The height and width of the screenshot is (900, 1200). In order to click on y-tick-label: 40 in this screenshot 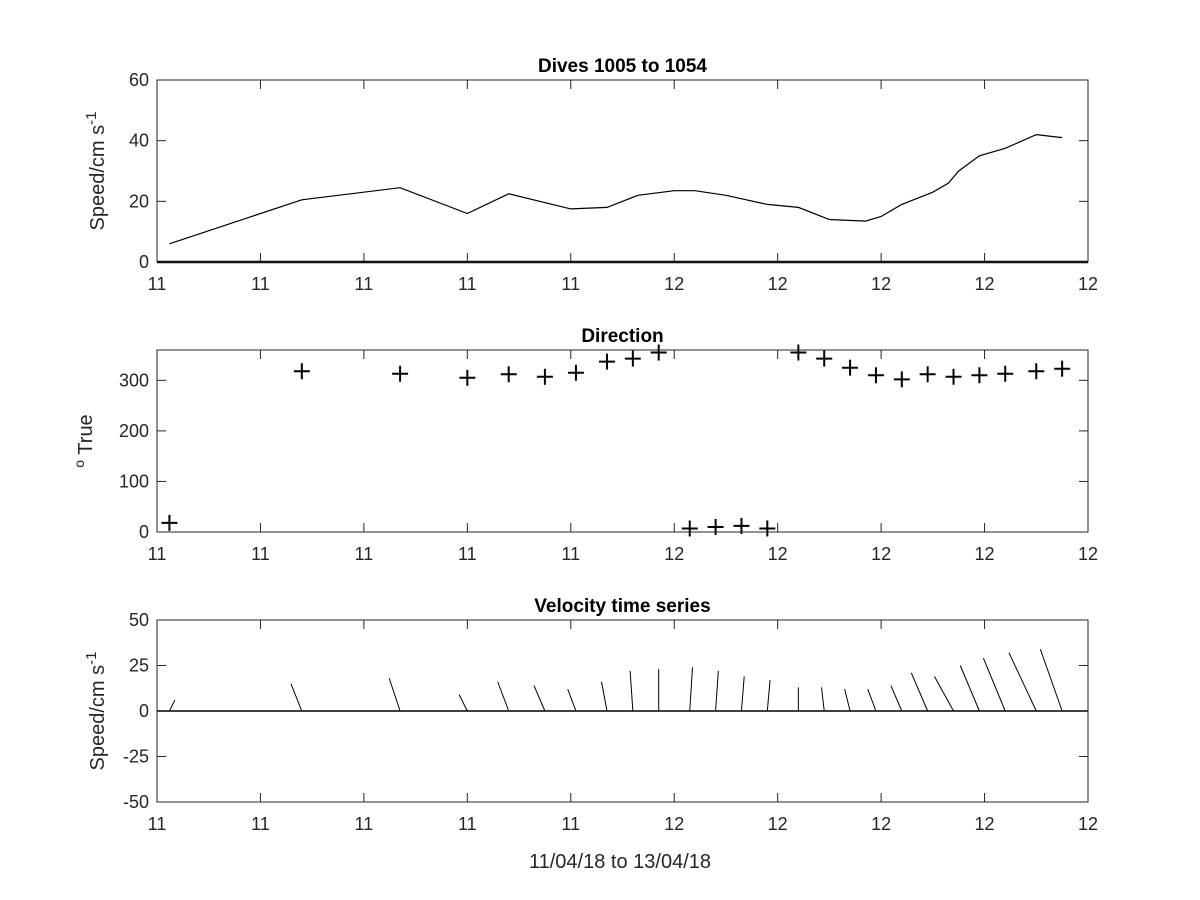, I will do `click(139, 141)`.